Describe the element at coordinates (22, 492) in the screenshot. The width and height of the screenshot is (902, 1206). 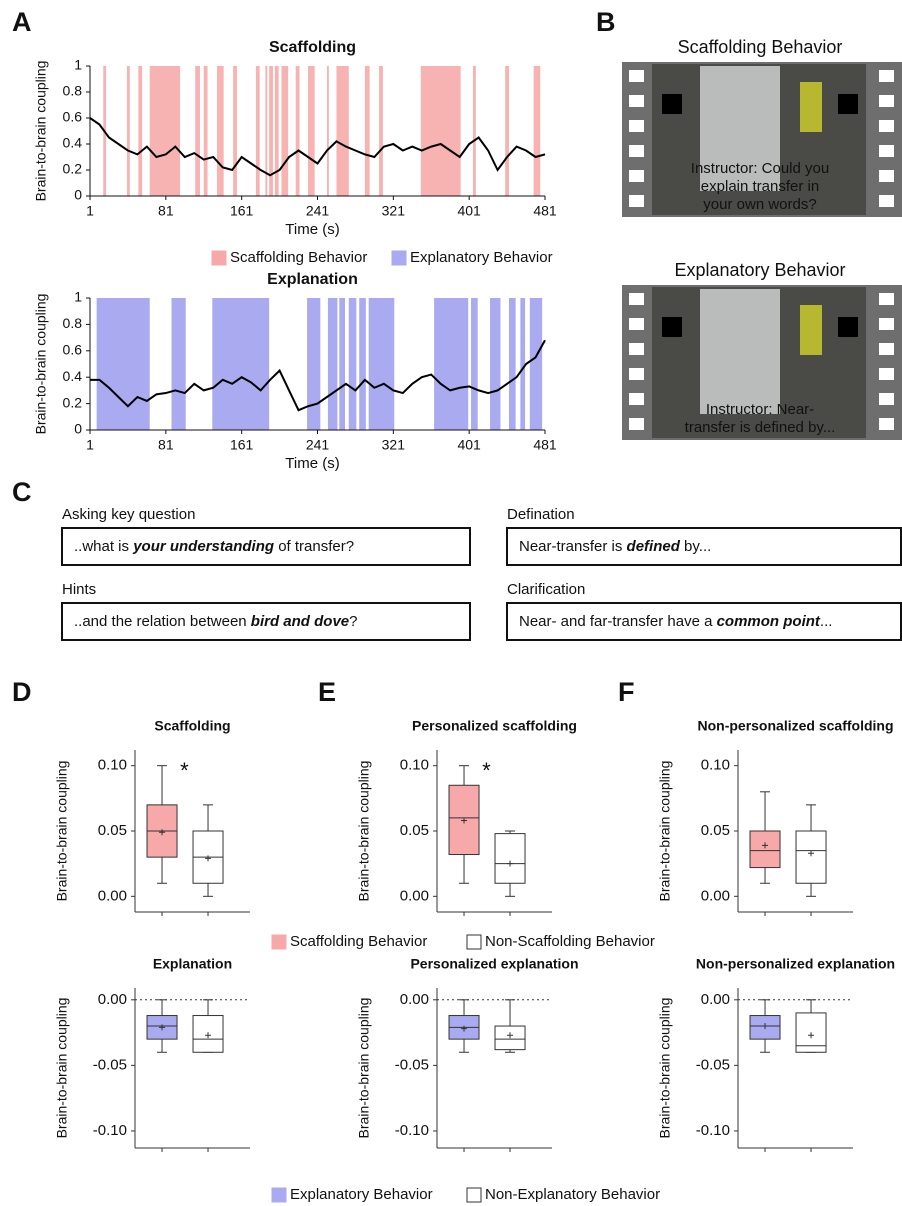
I see `panel-label: C` at that location.